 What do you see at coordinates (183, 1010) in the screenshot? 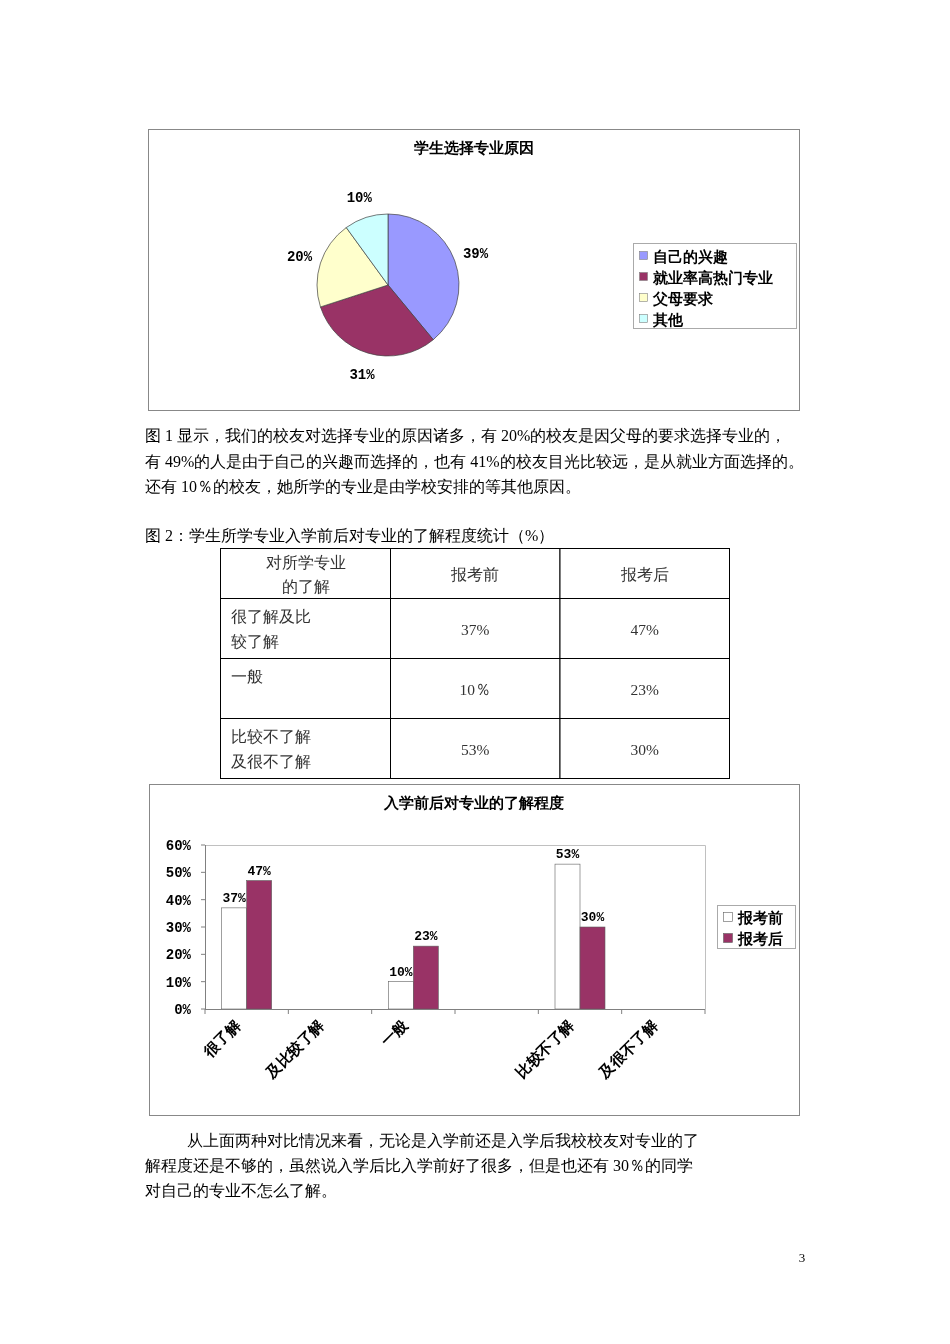
I see `y-tick-label: 0%` at bounding box center [183, 1010].